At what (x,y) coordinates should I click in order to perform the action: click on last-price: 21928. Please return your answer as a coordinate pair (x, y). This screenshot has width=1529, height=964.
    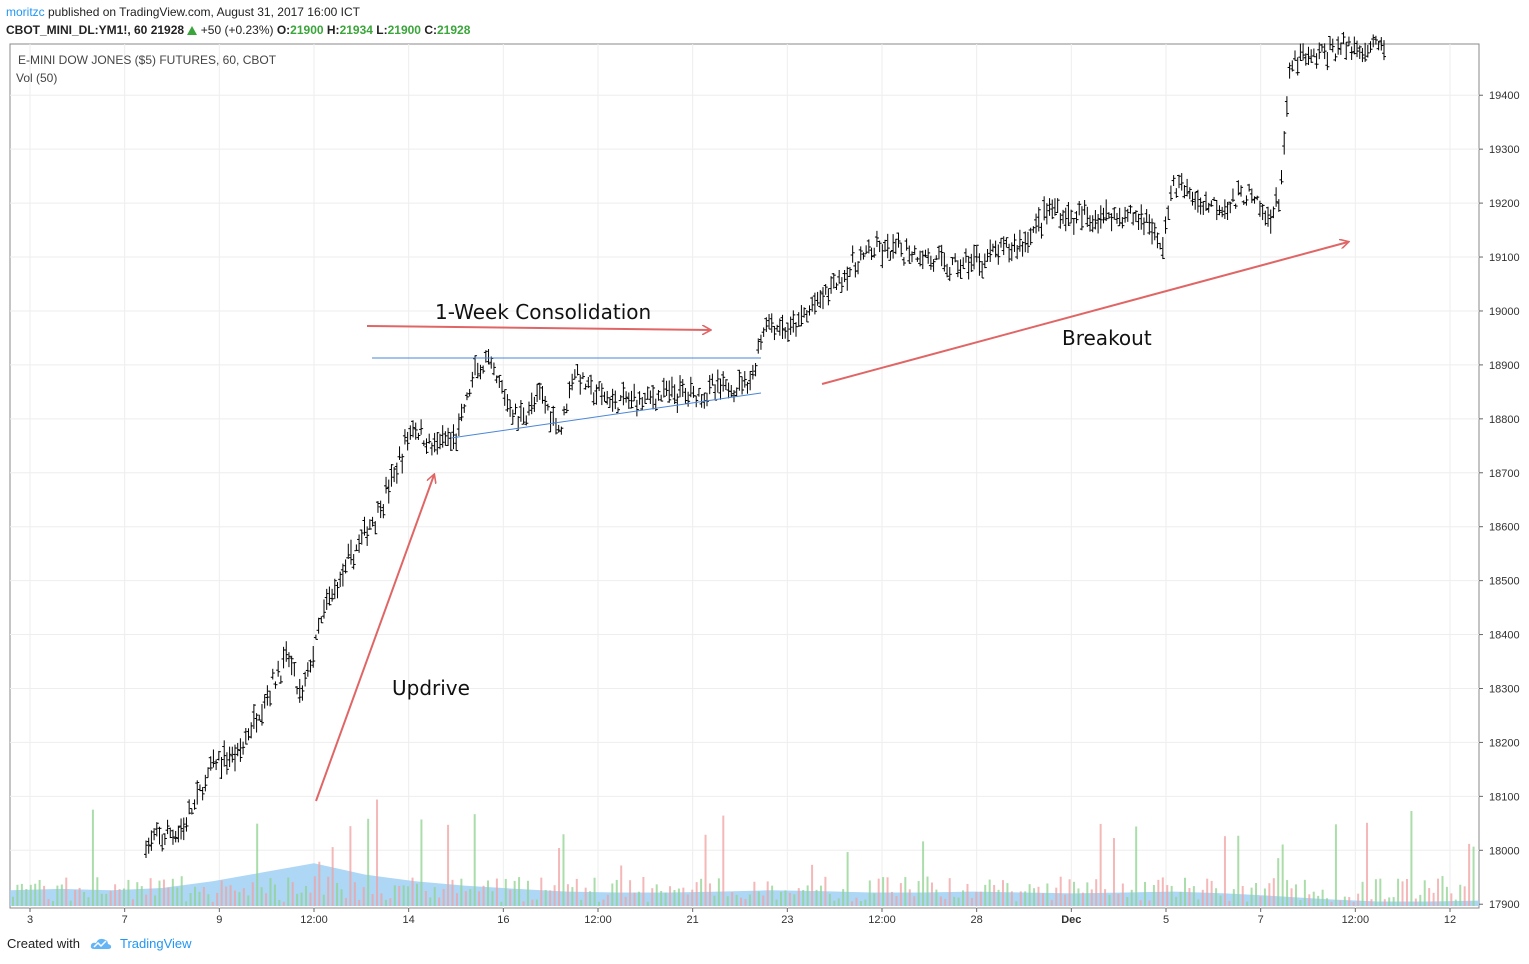
    Looking at the image, I should click on (167, 30).